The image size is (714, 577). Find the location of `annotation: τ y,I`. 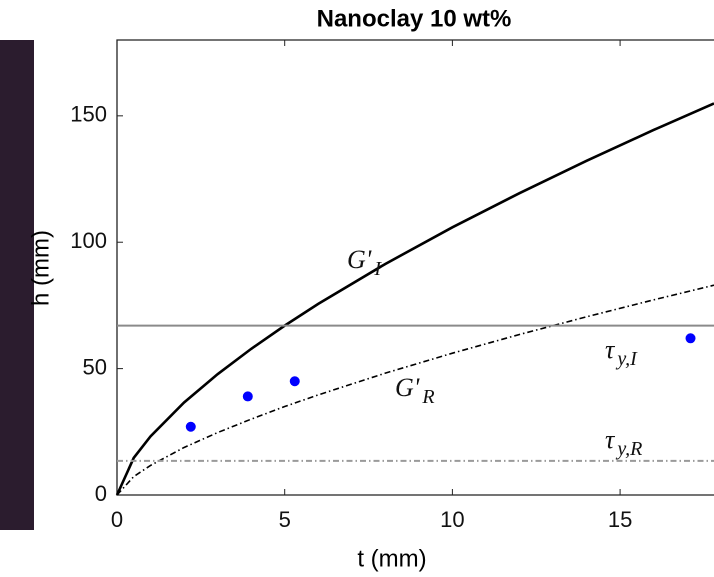

annotation: τ y,I is located at coordinates (621, 352).